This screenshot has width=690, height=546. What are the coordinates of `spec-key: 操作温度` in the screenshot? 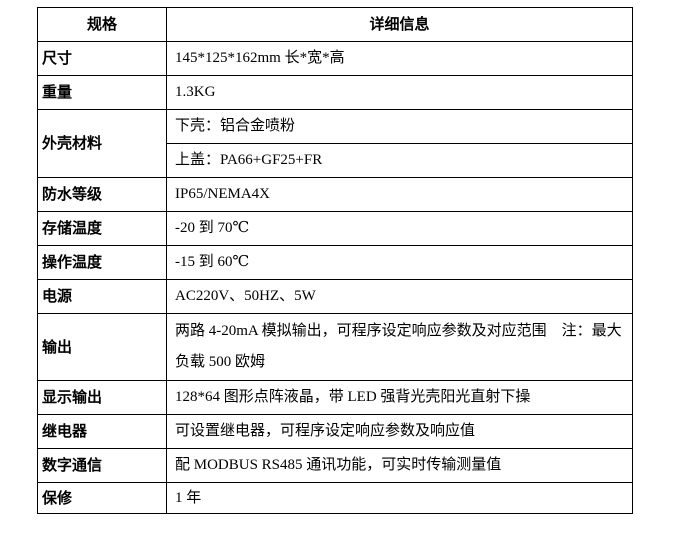 It's located at (102, 262).